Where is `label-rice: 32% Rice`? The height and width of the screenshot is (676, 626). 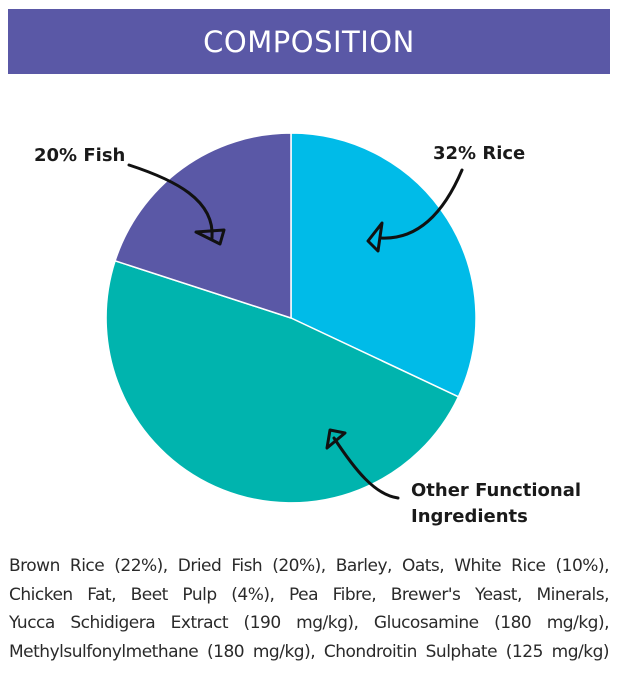
label-rice: 32% Rice is located at coordinates (479, 153).